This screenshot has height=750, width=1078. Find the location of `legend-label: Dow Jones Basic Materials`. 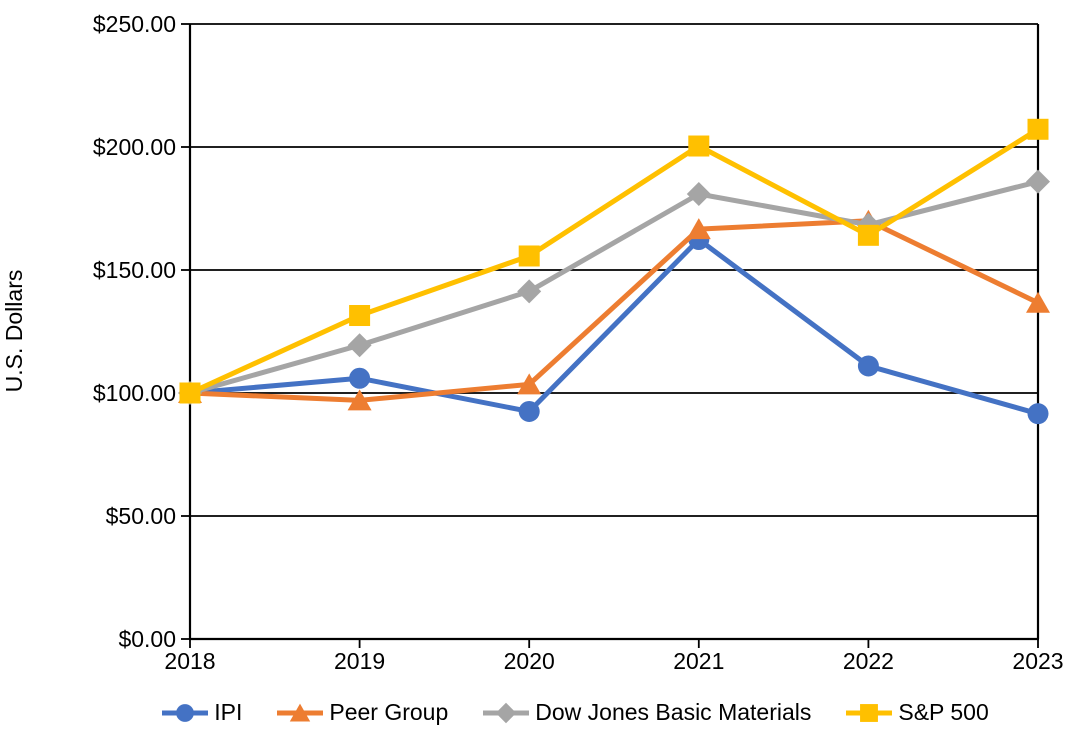

legend-label: Dow Jones Basic Materials is located at coordinates (673, 712).